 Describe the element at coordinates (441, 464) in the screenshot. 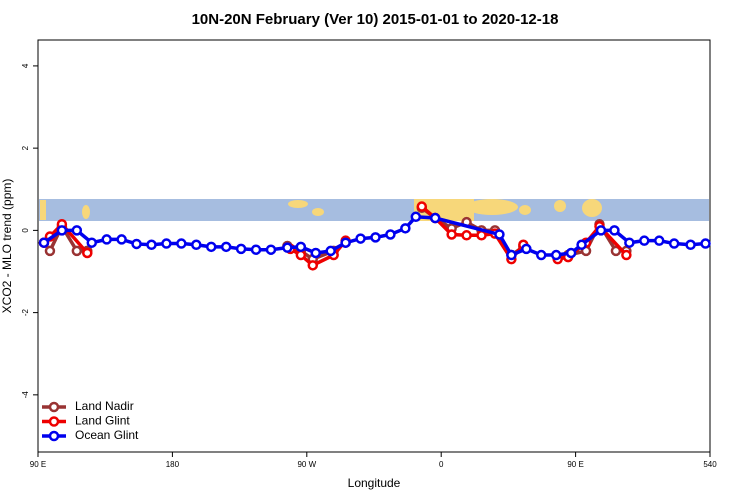

I see `x-tick-label: 0` at that location.